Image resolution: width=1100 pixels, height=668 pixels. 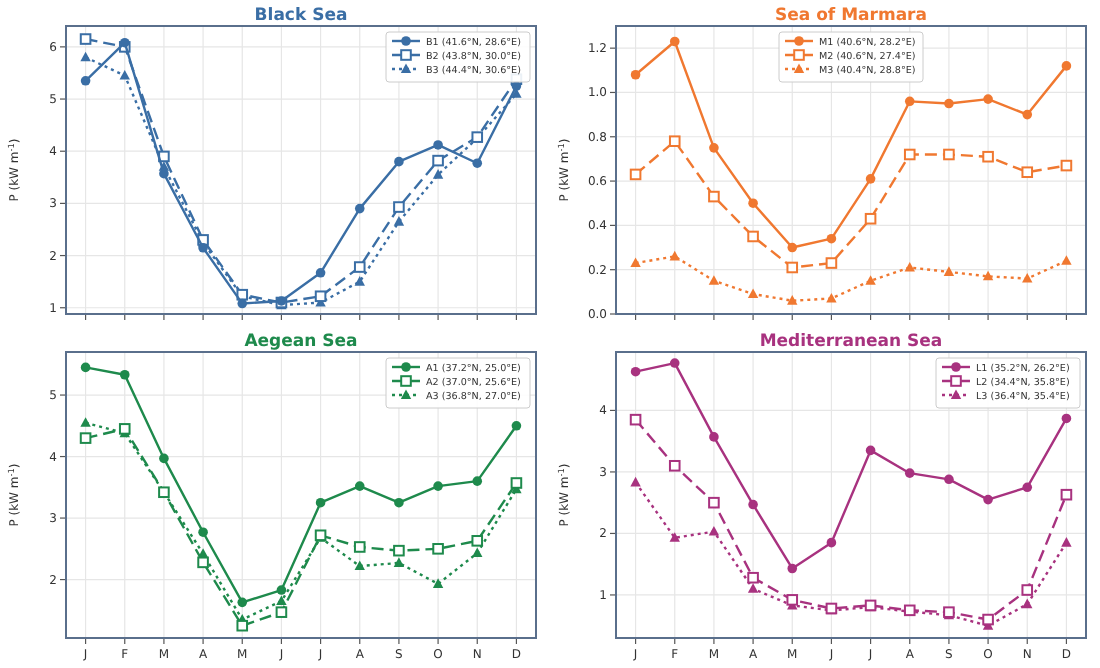 I want to click on chart-title: Aegean Sea, so click(x=301, y=342).